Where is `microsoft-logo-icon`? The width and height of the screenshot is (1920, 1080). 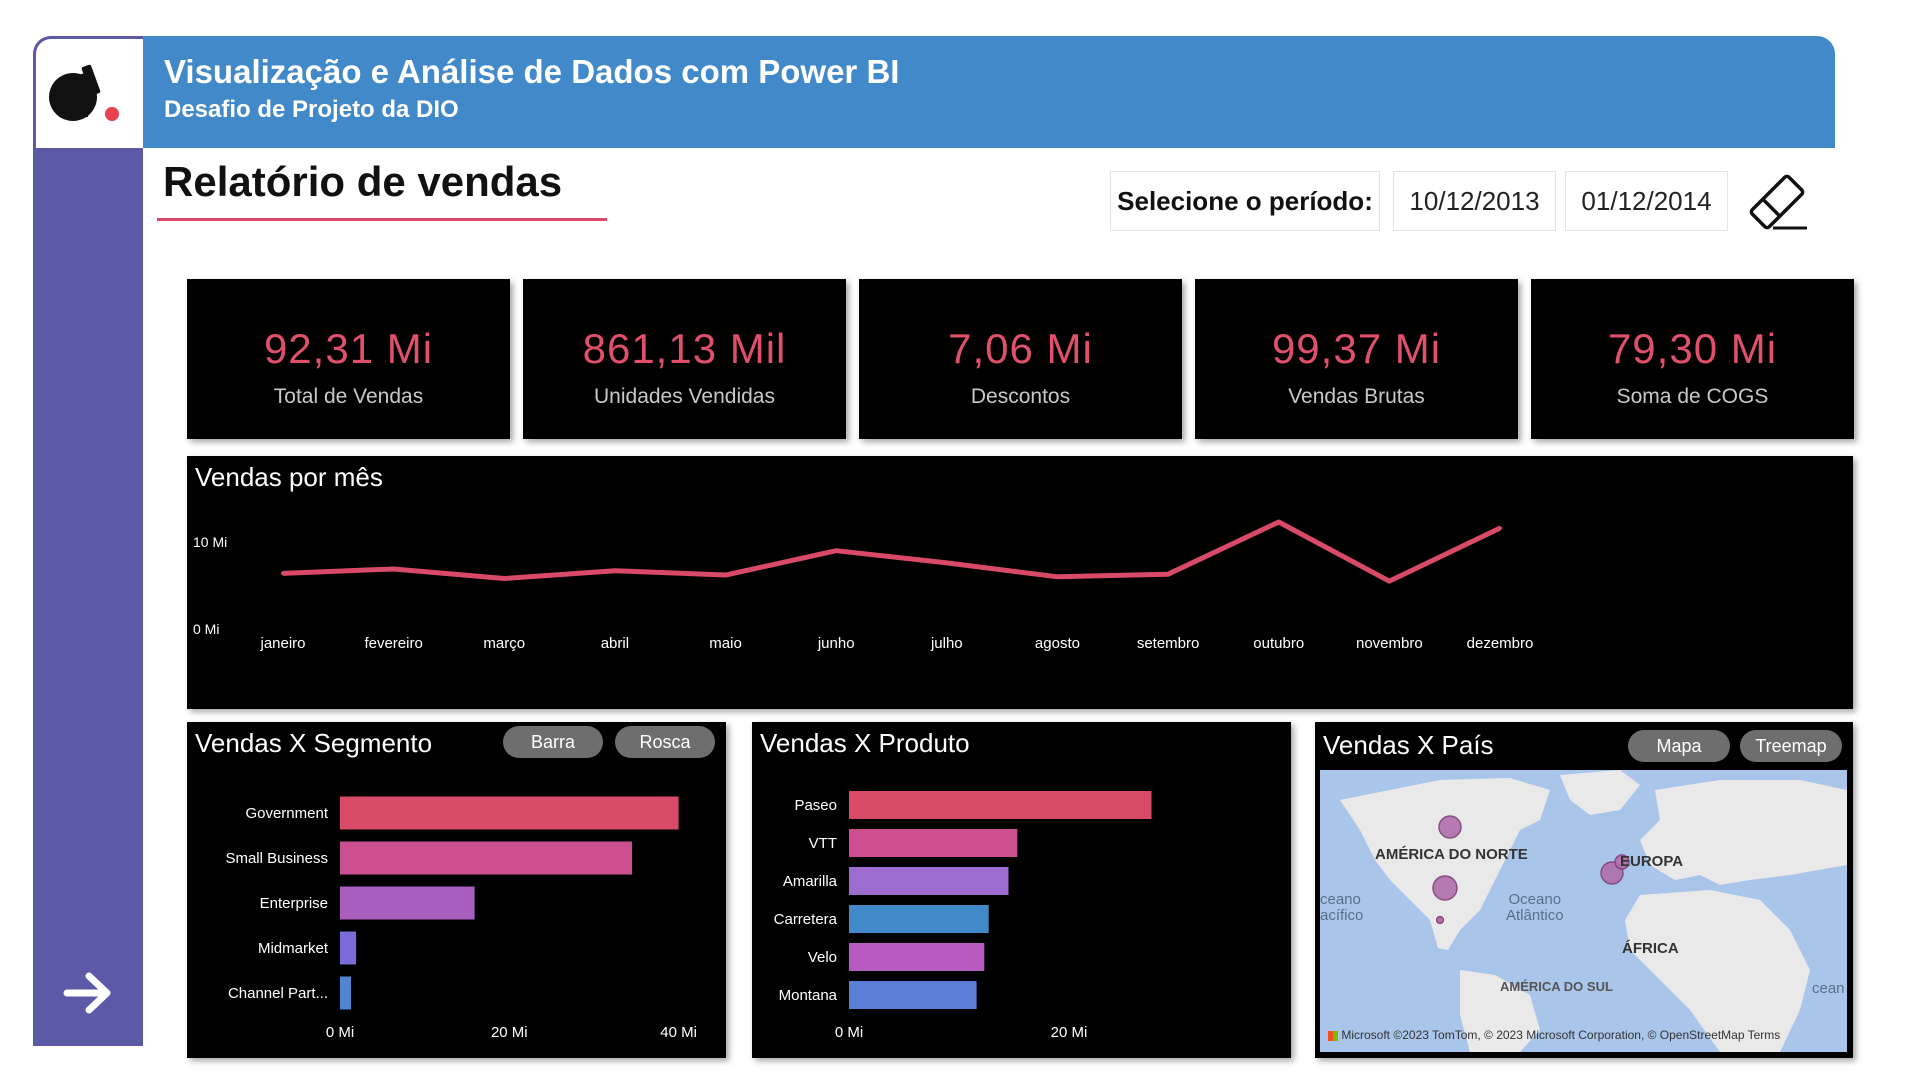
microsoft-logo-icon is located at coordinates (1333, 1035).